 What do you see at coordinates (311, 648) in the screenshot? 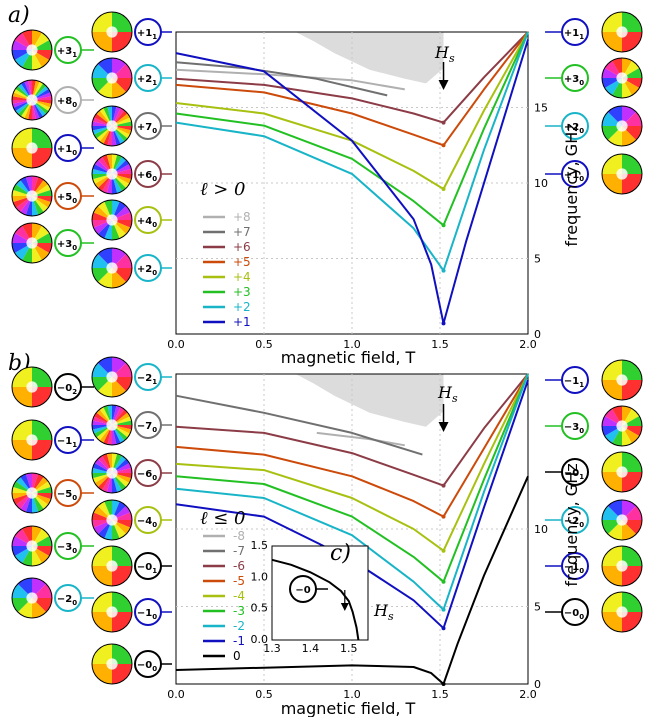
I see `inset-x-tick-1: 1.4` at bounding box center [311, 648].